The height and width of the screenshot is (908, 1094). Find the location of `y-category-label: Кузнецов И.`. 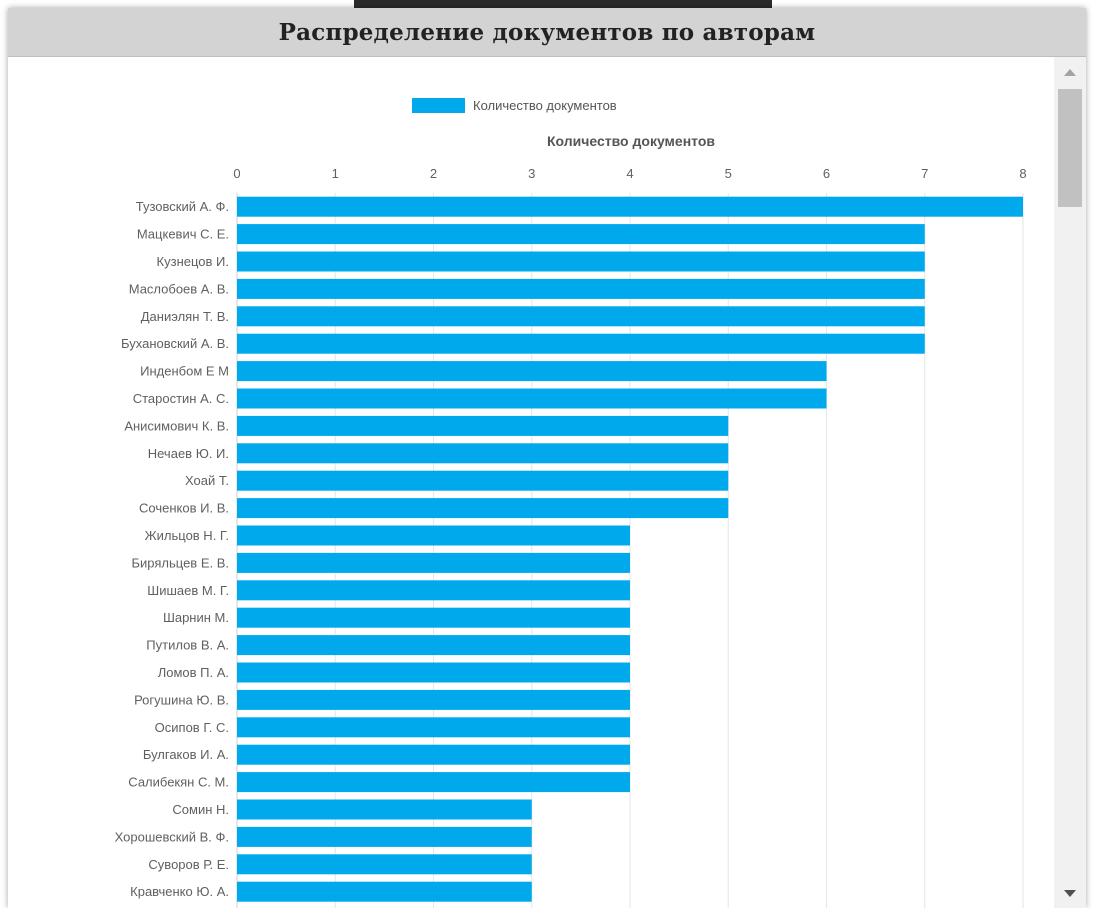

y-category-label: Кузнецов И. is located at coordinates (193, 261).